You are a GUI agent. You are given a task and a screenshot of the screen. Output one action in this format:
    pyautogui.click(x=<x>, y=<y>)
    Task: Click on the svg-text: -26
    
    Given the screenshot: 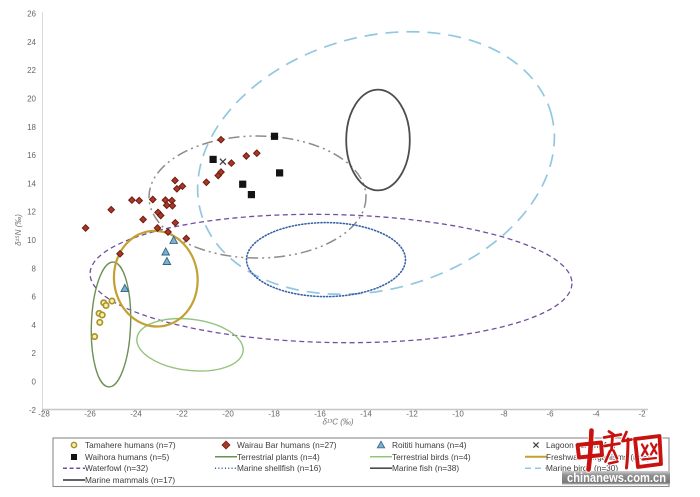 What is the action you would take?
    pyautogui.click(x=90, y=414)
    